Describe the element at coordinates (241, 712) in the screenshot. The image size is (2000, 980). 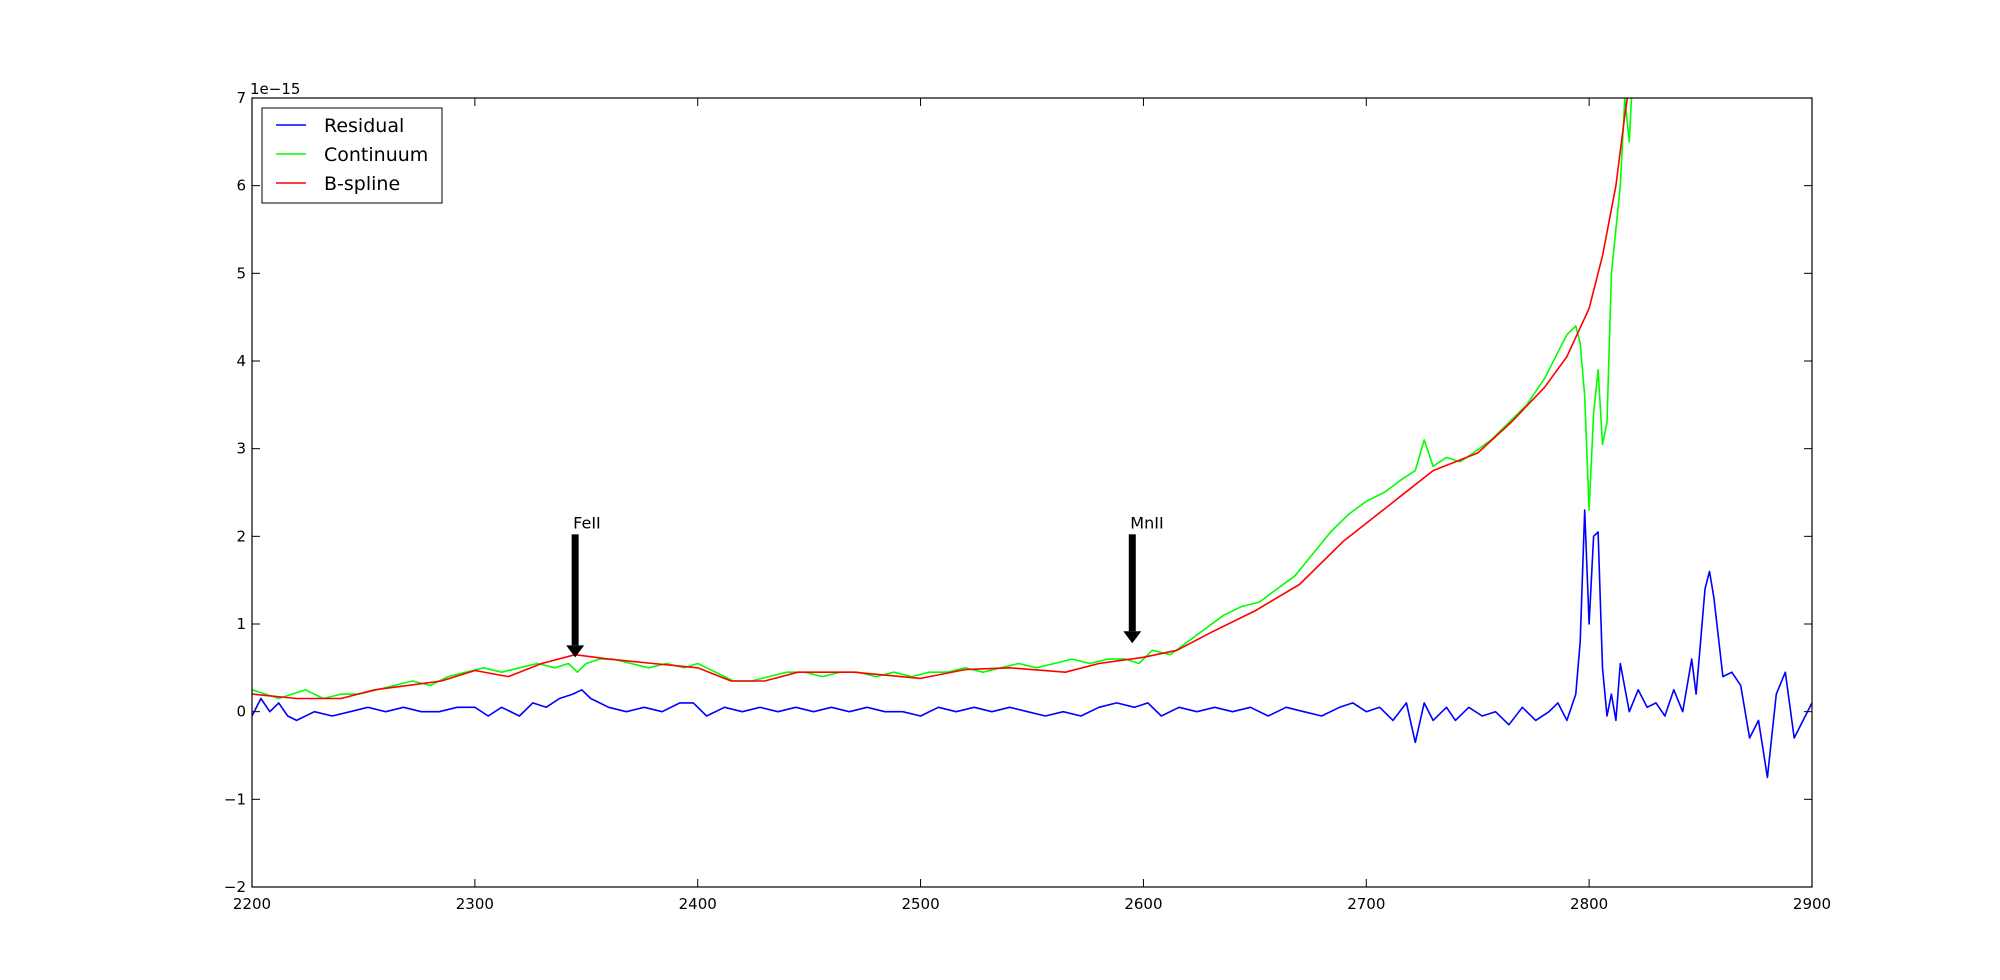
I see `y-tick-label: 0` at that location.